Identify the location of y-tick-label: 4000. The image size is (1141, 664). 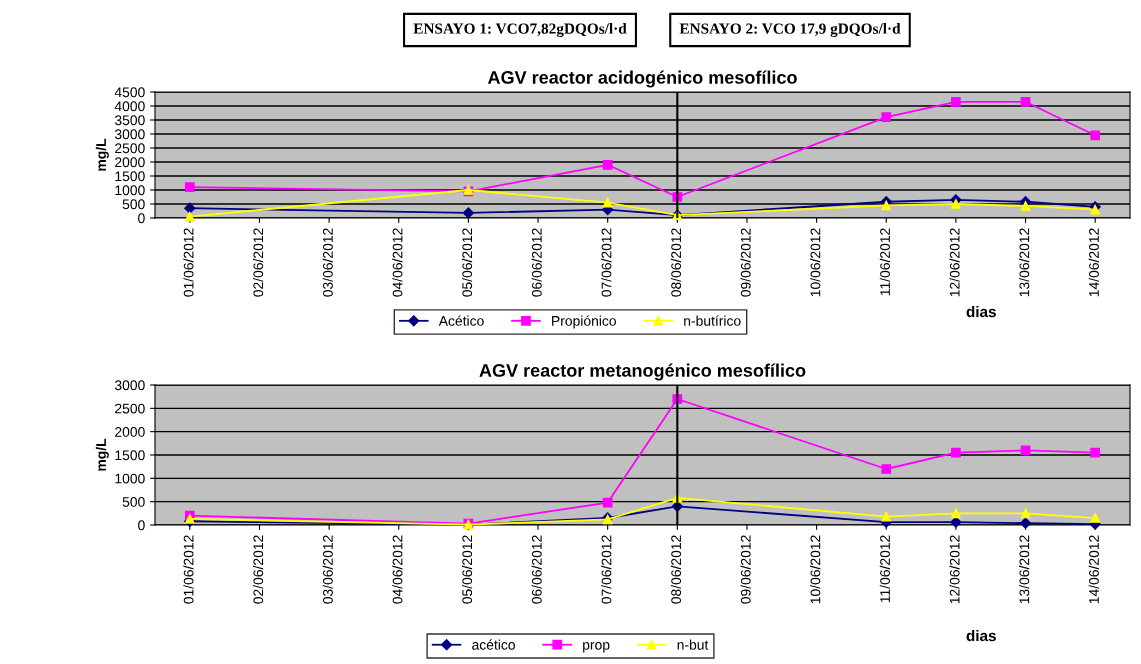
(129, 106).